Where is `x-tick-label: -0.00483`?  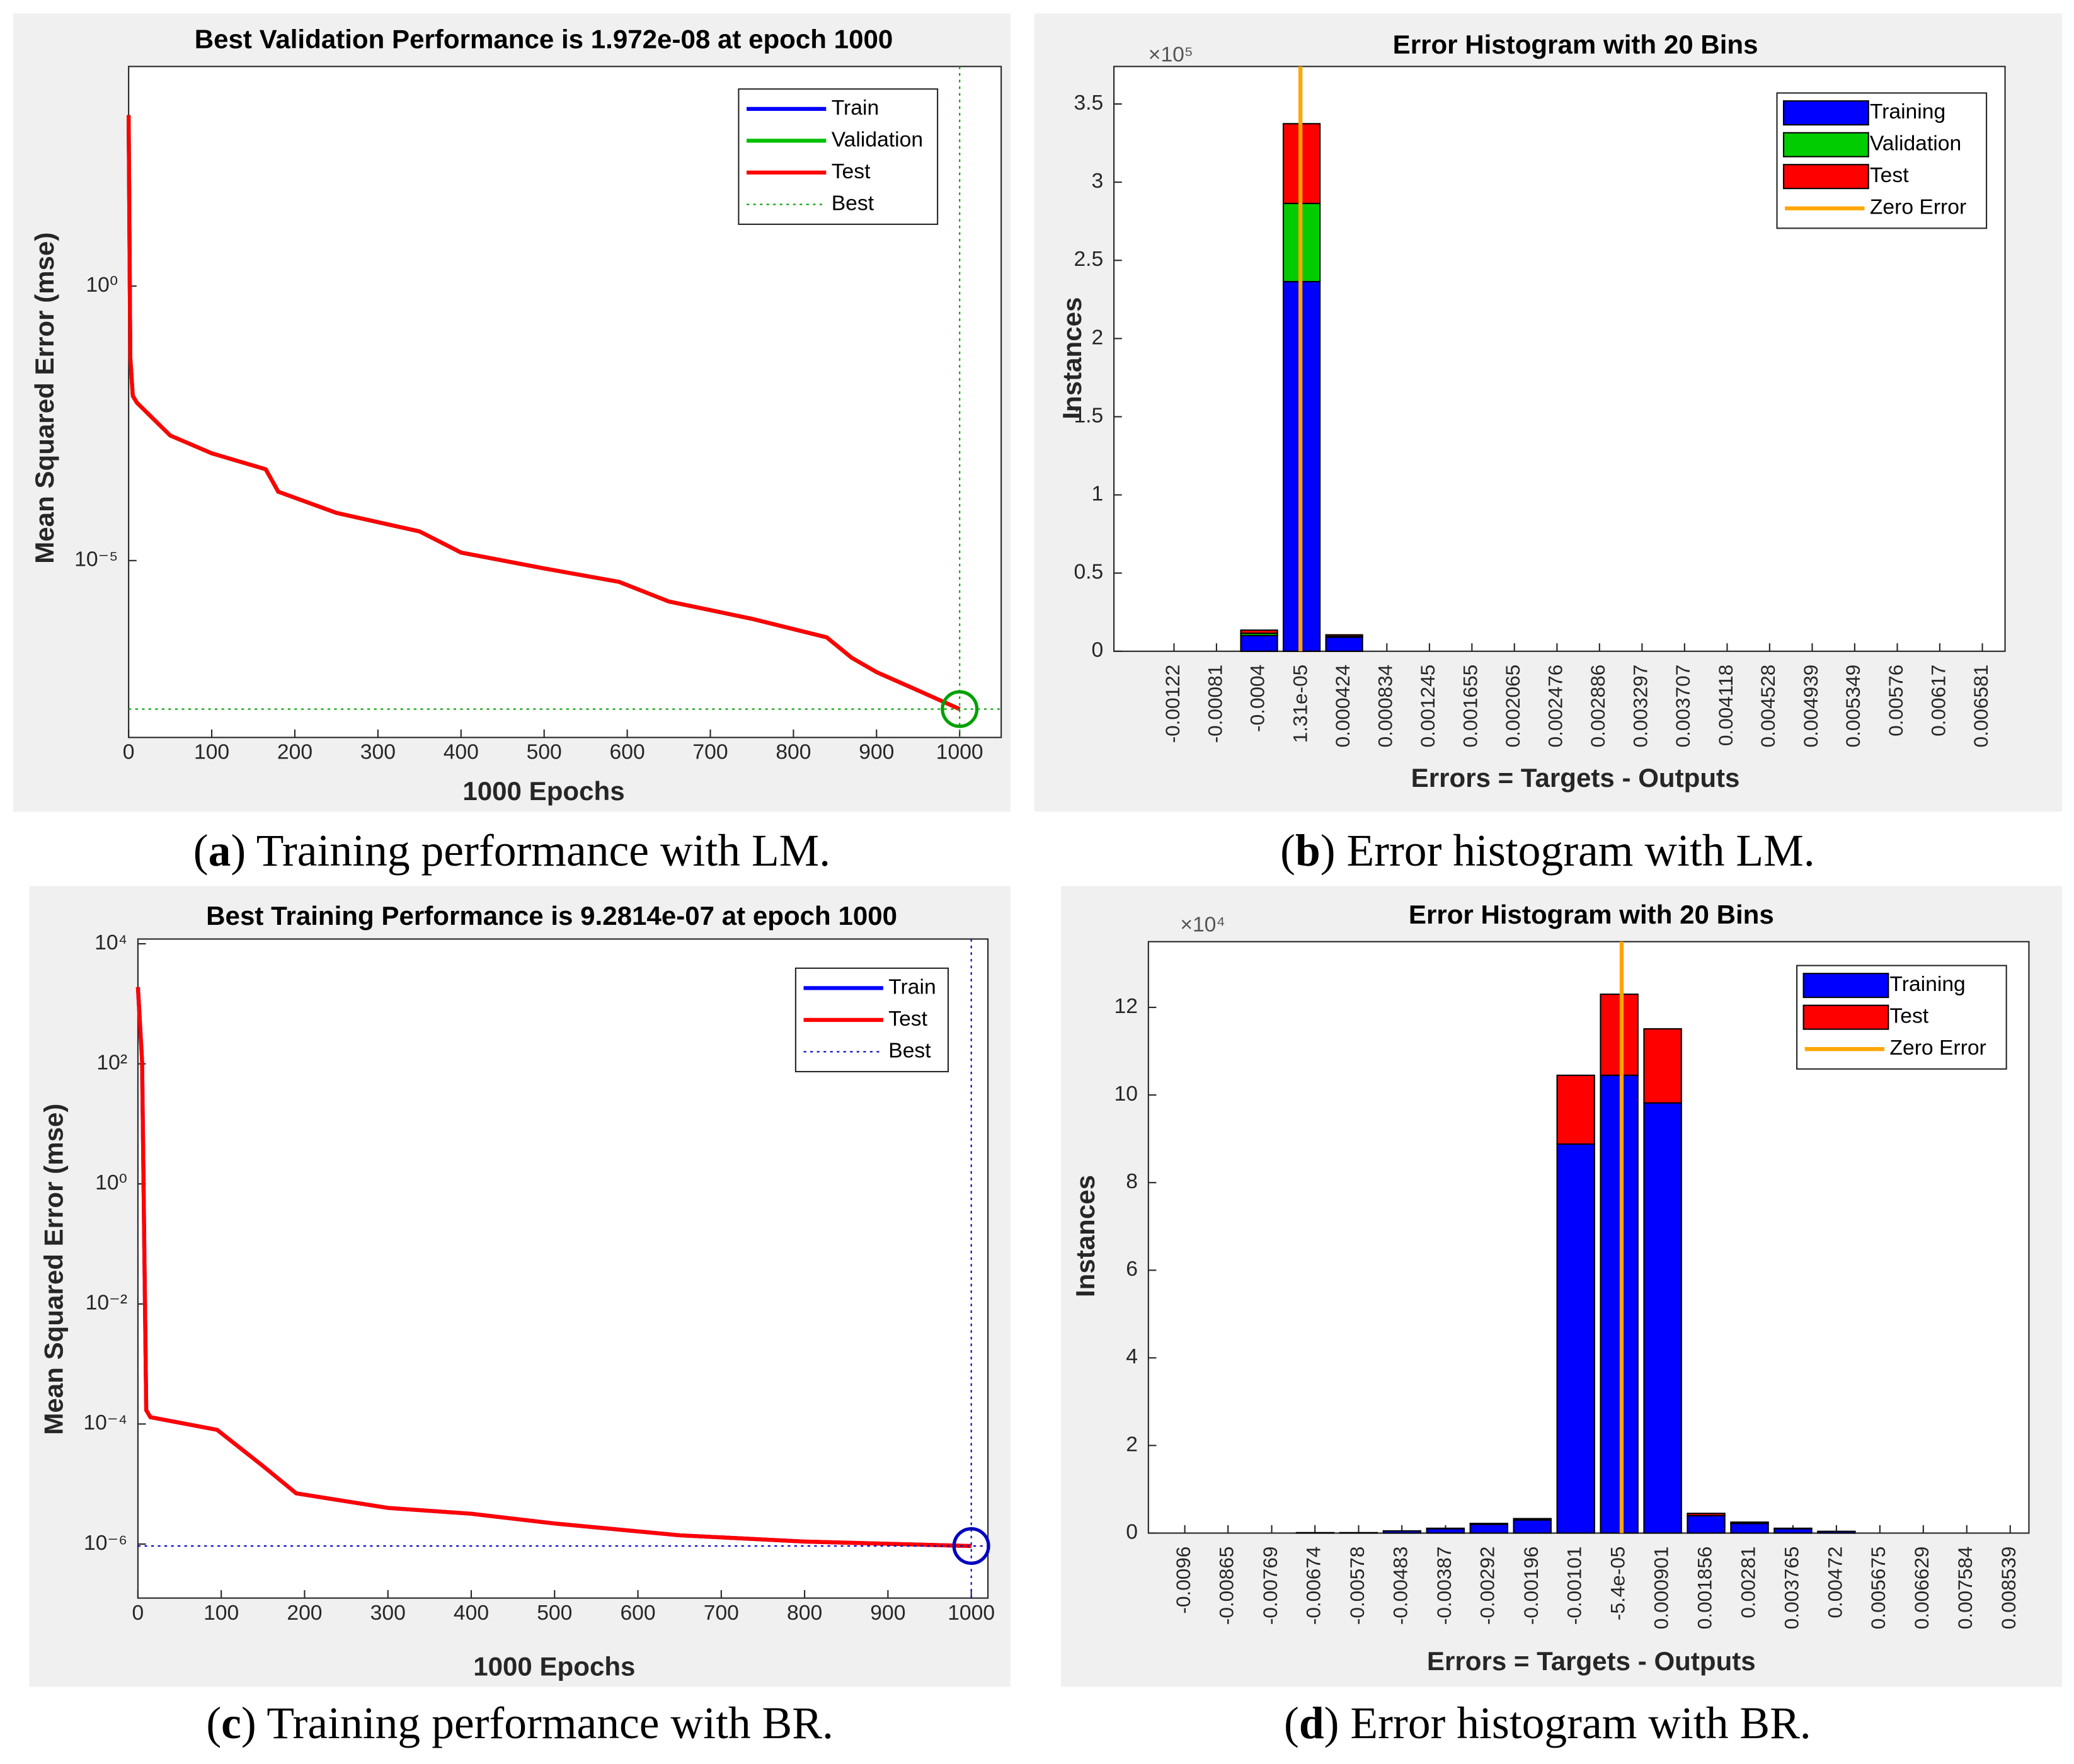 x-tick-label: -0.00483 is located at coordinates (1400, 1586).